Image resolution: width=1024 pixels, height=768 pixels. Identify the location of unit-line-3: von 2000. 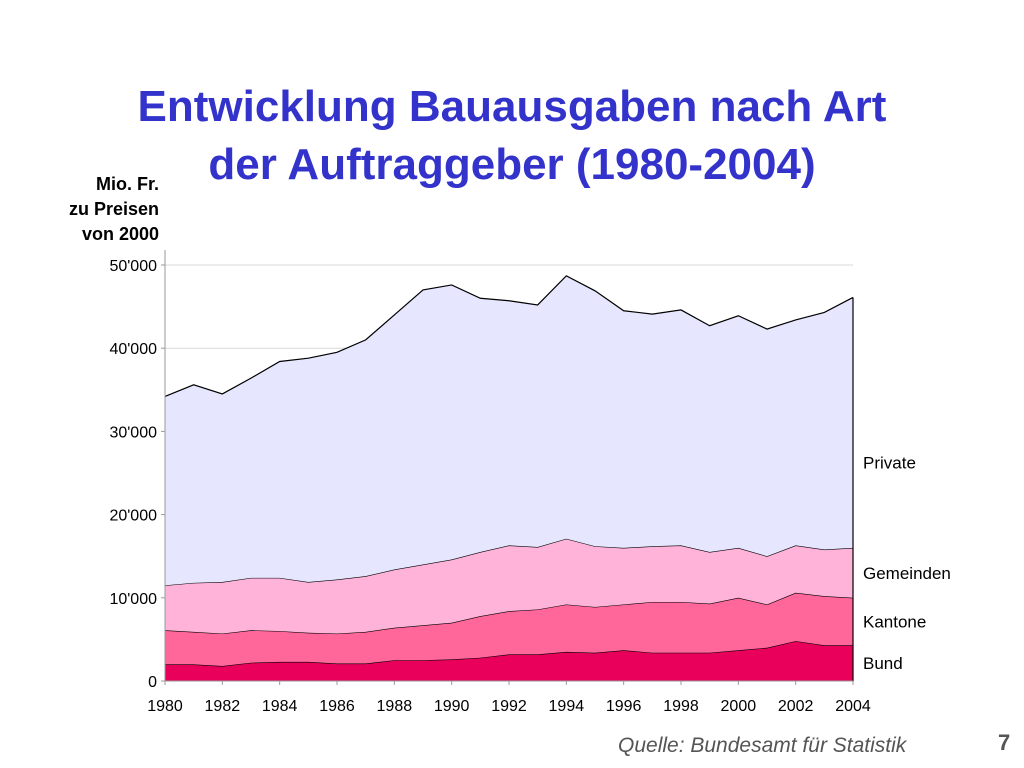
(120, 234).